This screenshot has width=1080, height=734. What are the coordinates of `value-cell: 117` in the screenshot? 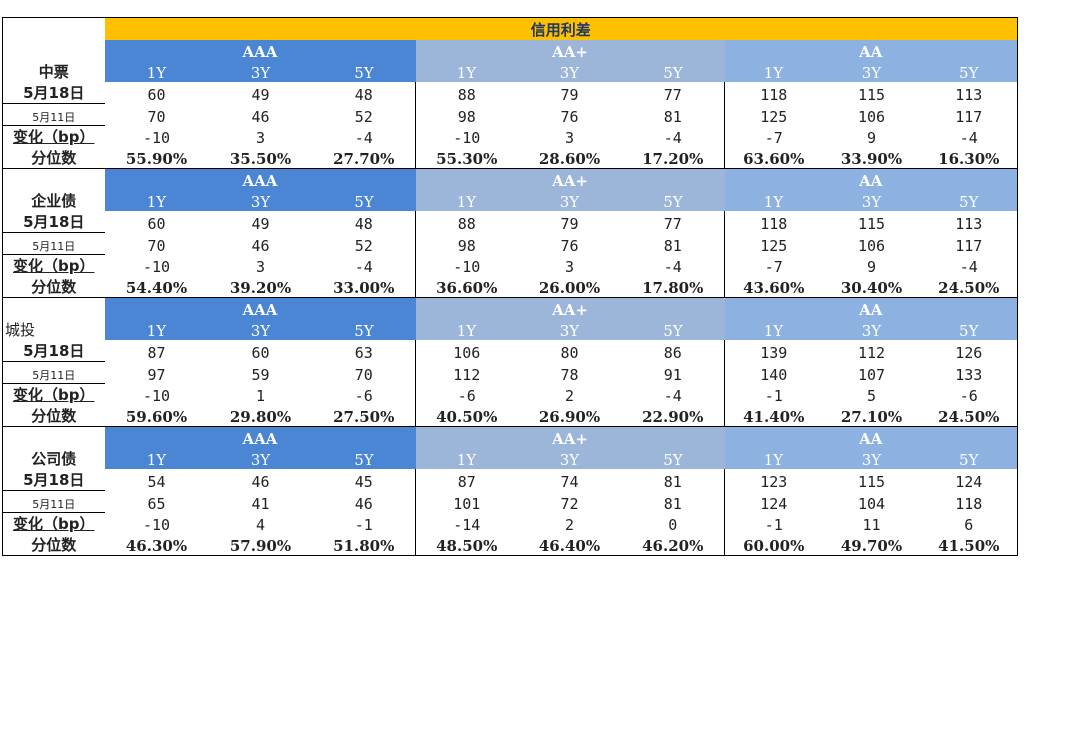 It's located at (969, 114).